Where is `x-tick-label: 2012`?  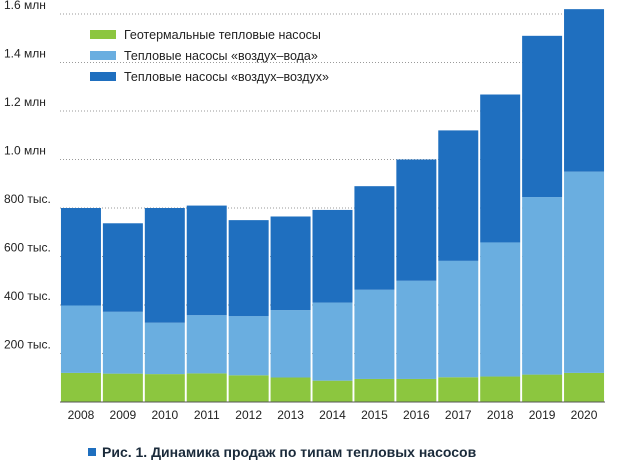
x-tick-label: 2012 is located at coordinates (248, 415).